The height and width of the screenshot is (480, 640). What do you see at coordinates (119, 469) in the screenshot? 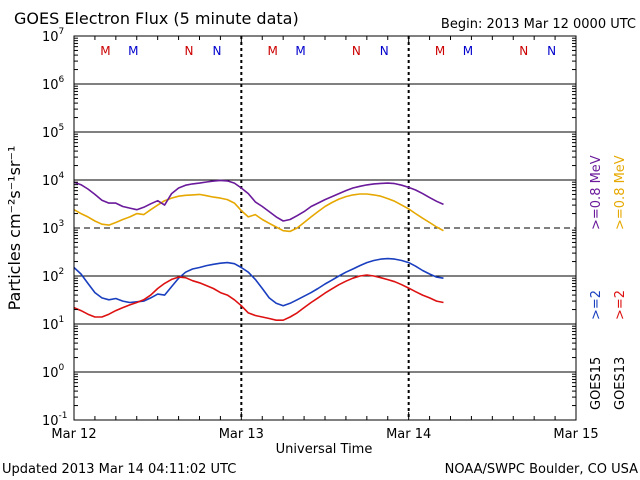
I see `updated-timestamp: Updated 2013 Mar 14 04:11:02 UTC` at bounding box center [119, 469].